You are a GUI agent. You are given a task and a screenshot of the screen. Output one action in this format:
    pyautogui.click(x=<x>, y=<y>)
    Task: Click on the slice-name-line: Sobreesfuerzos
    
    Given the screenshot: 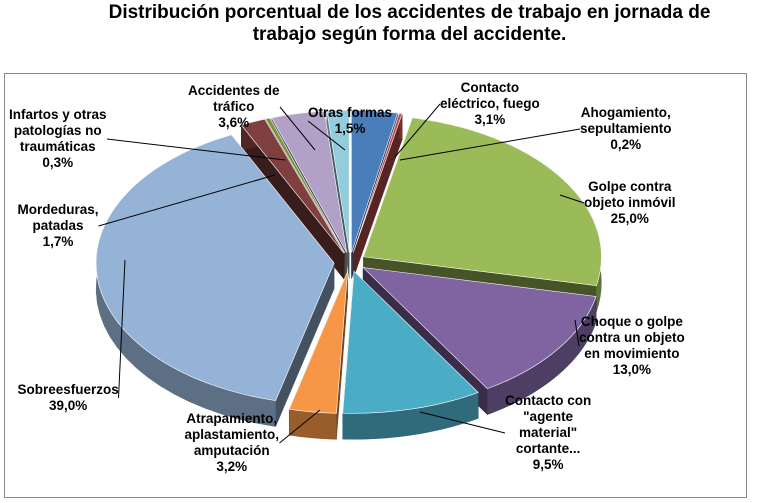 What is the action you would take?
    pyautogui.click(x=68, y=389)
    